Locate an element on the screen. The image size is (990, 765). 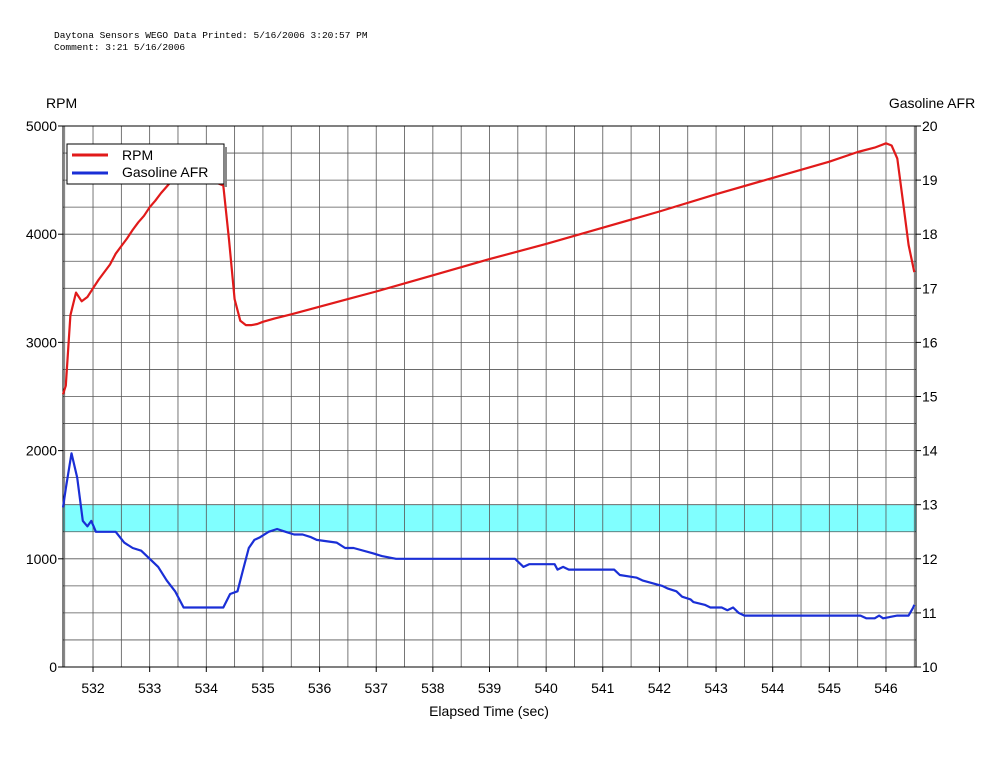
y-right-tick-label: 10 is located at coordinates (930, 667).